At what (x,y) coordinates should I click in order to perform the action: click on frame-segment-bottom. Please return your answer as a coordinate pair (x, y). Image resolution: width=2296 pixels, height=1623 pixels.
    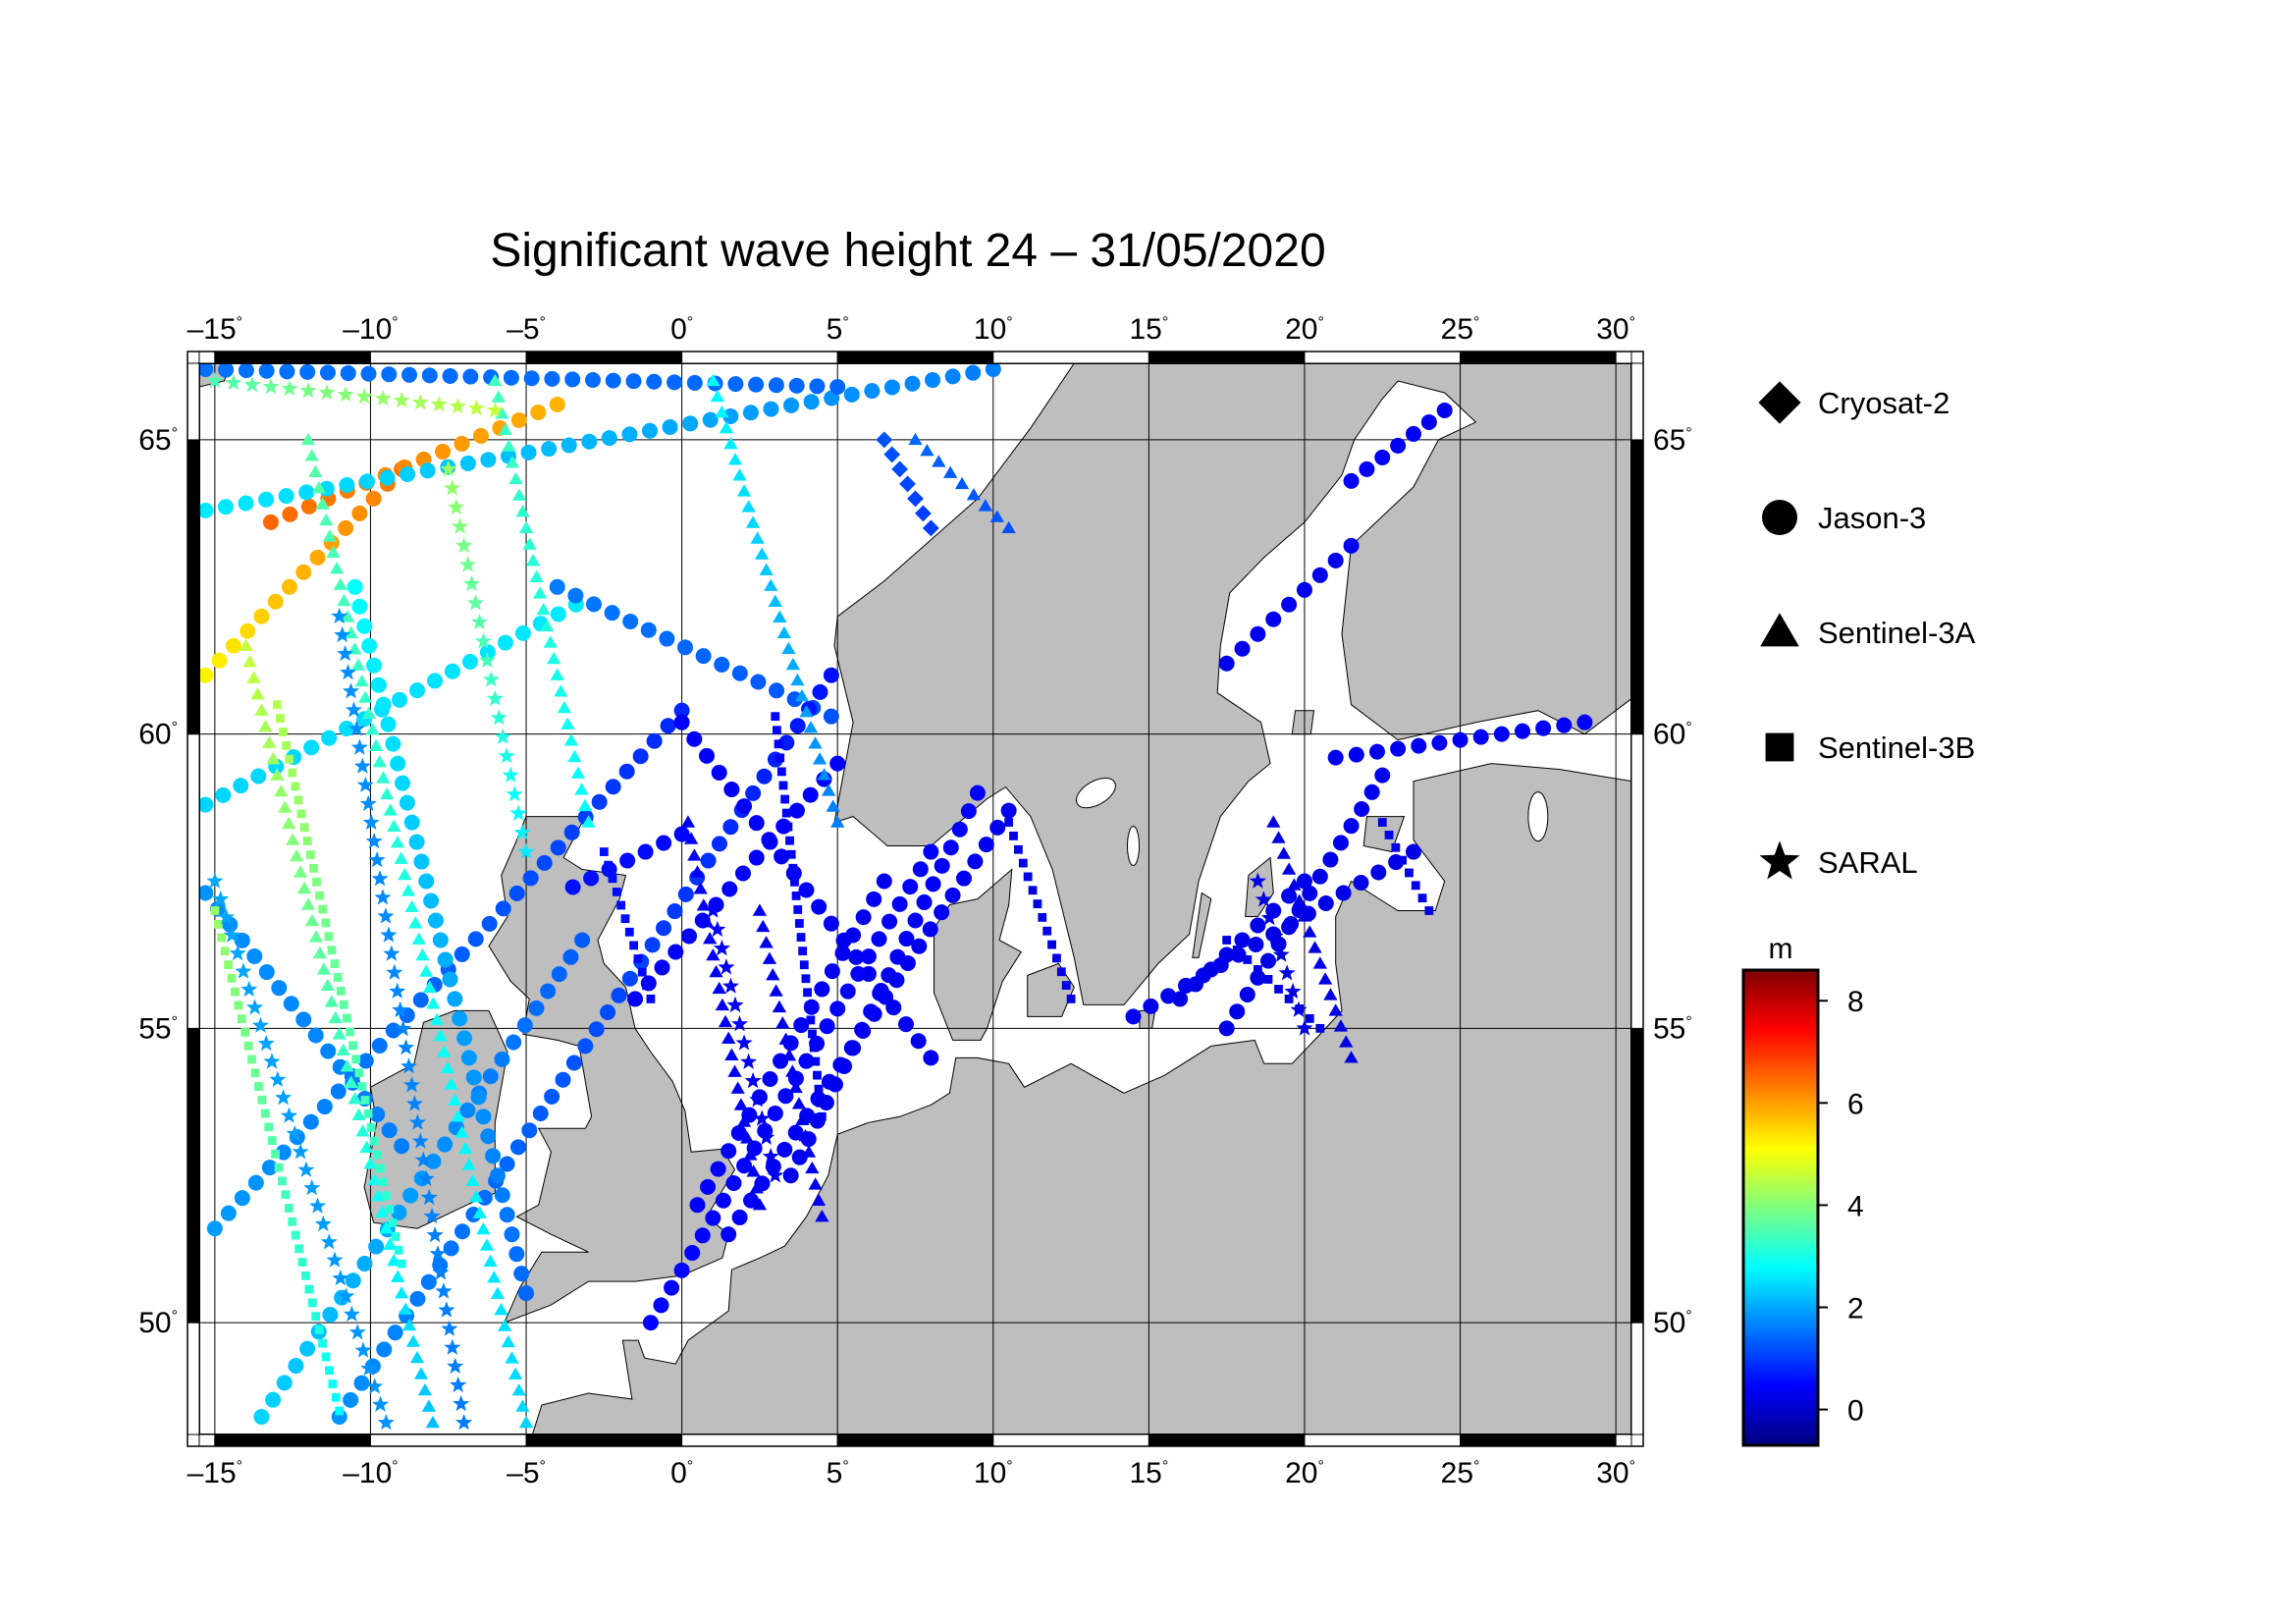
    Looking at the image, I should click on (293, 1440).